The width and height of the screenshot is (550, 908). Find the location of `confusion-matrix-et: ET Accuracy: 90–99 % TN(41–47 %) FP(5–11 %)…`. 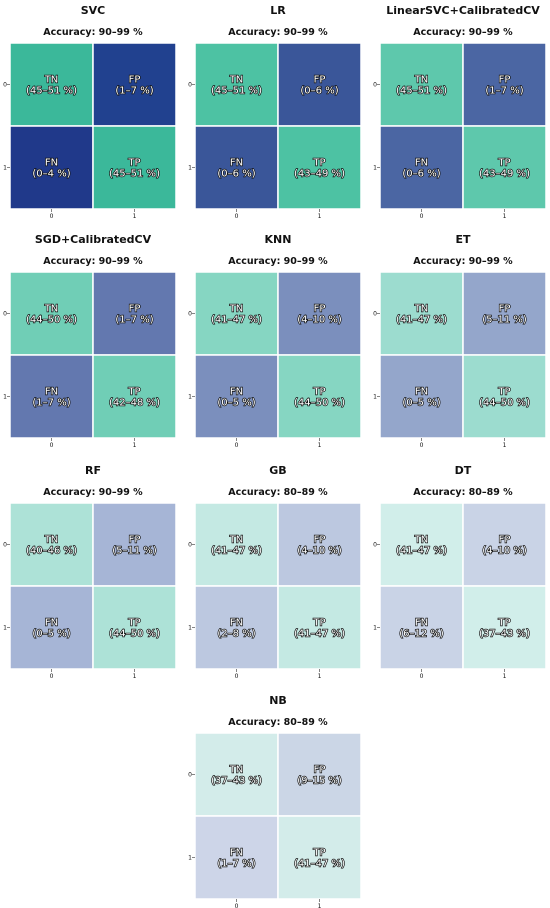

confusion-matrix-et: ET Accuracy: 90–99 % TN(41–47 %) FP(5–11 %)… is located at coordinates (460, 341).